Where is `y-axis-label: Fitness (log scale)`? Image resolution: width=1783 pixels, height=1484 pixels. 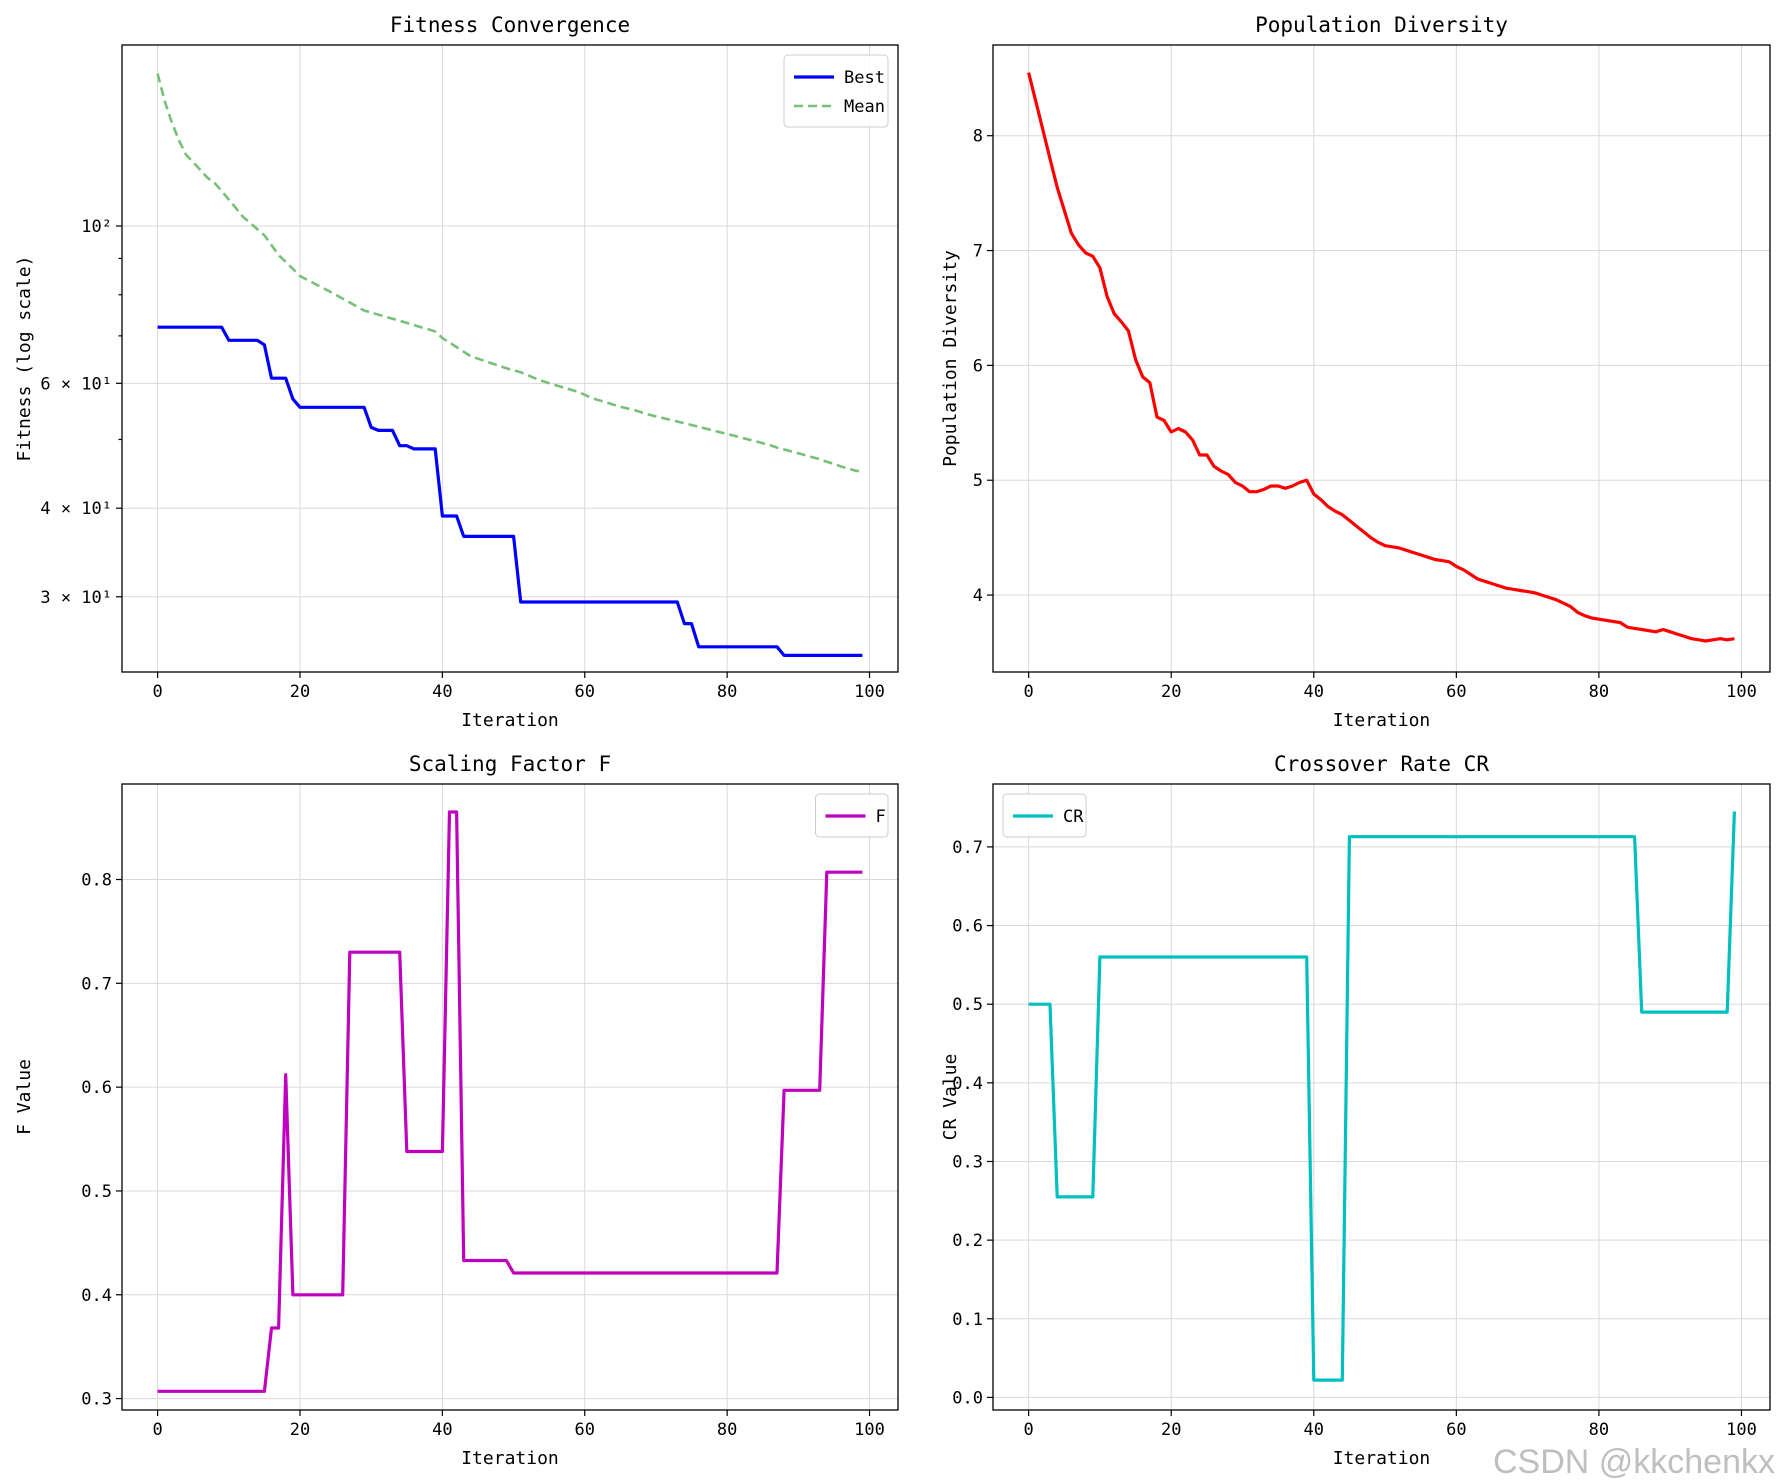 y-axis-label: Fitness (log scale) is located at coordinates (24, 359).